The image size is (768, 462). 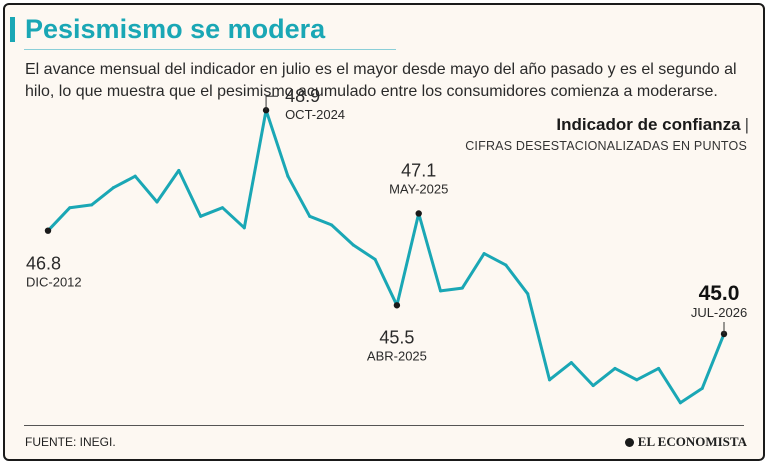 I want to click on annotation-value: 45.5, so click(x=396, y=337).